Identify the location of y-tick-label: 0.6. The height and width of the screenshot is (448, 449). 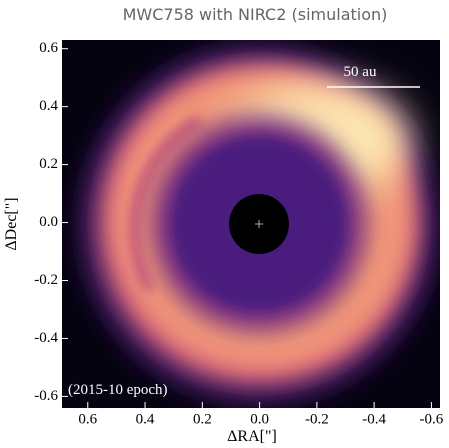
(48, 48).